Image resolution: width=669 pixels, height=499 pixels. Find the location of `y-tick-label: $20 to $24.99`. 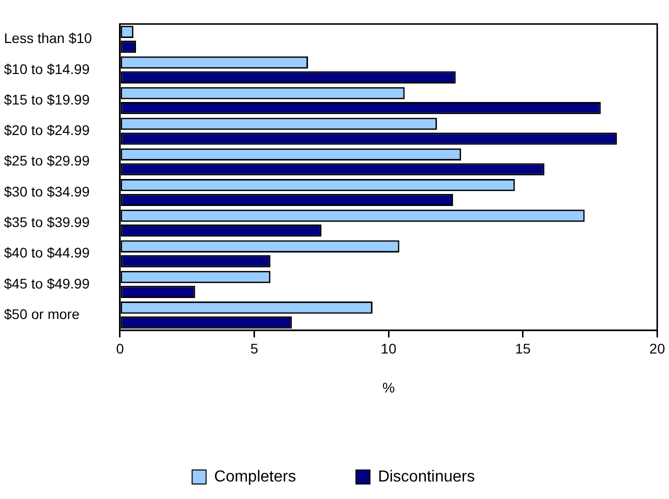

y-tick-label: $20 to $24.99 is located at coordinates (47, 130).